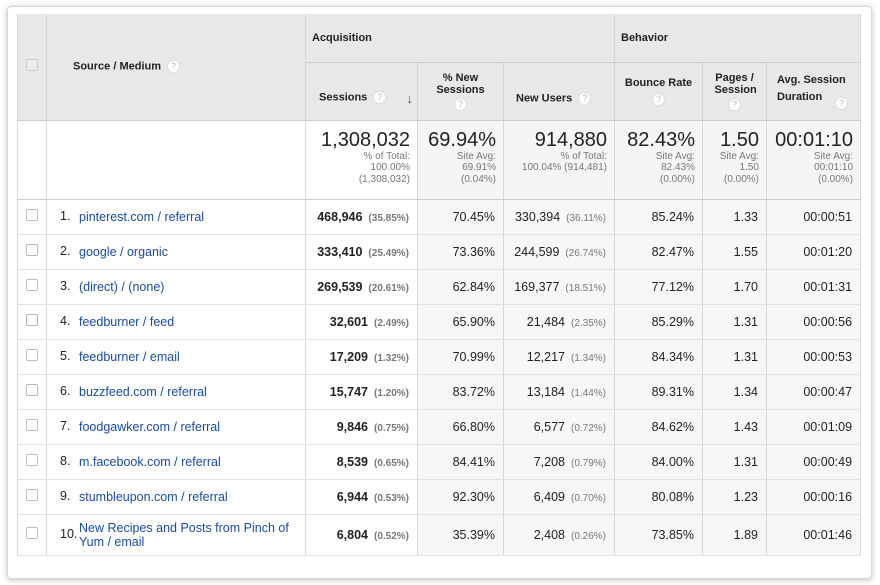 This screenshot has width=880, height=585. I want to click on new-users-percent: (36.11%), so click(586, 218).